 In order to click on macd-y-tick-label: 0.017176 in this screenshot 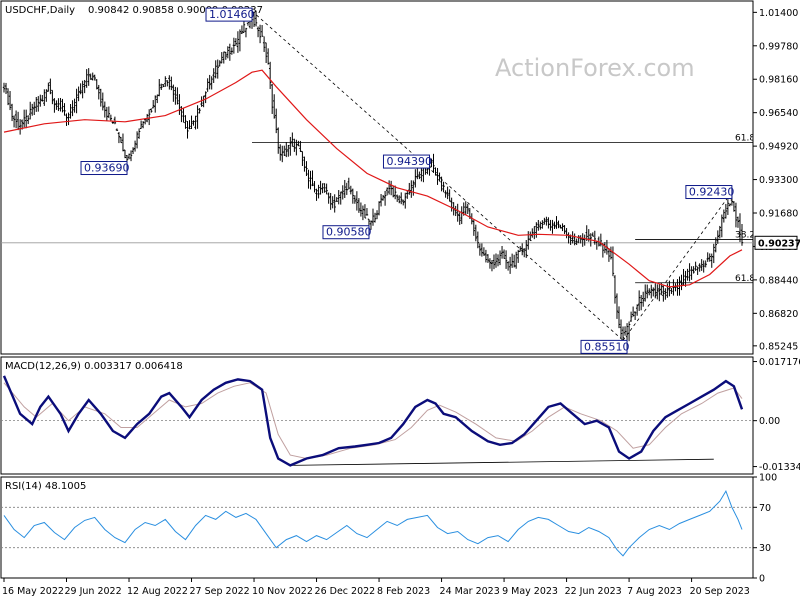, I will do `click(779, 362)`.